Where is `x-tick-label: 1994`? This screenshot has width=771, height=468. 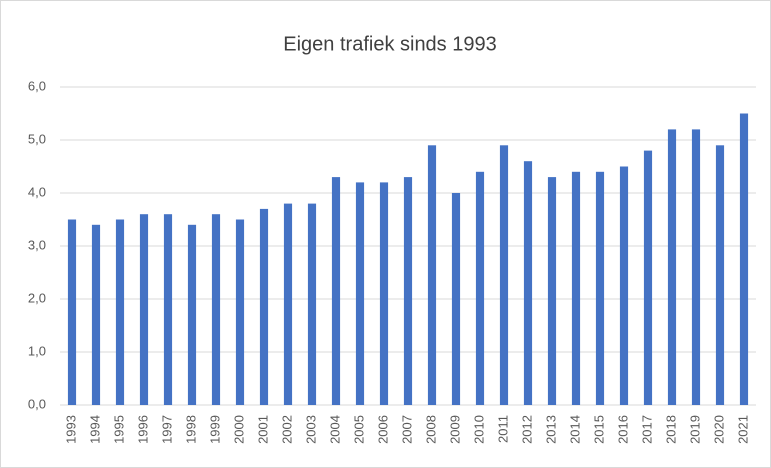 x-tick-label: 1994 is located at coordinates (94, 429).